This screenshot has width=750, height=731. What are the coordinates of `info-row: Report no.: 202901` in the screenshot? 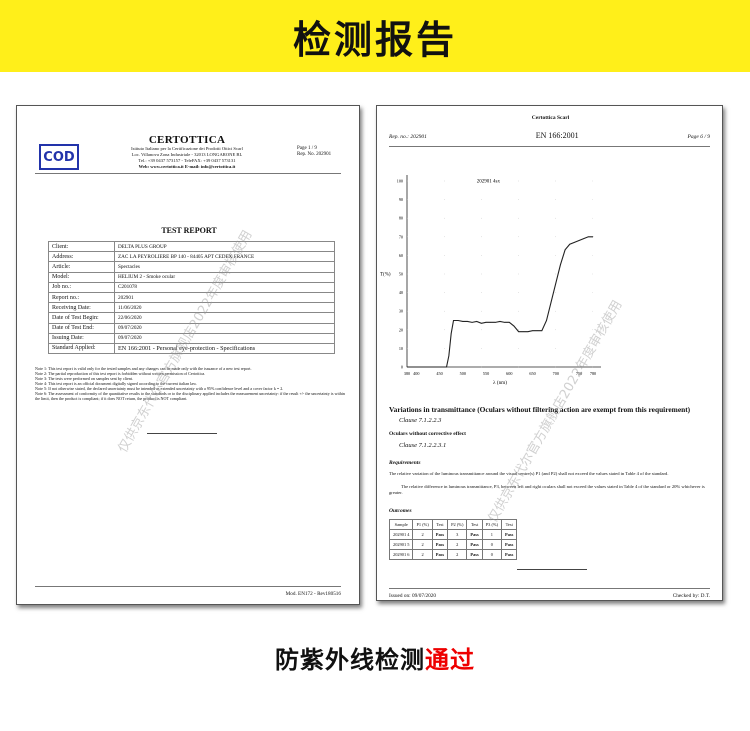 It's located at (191, 297).